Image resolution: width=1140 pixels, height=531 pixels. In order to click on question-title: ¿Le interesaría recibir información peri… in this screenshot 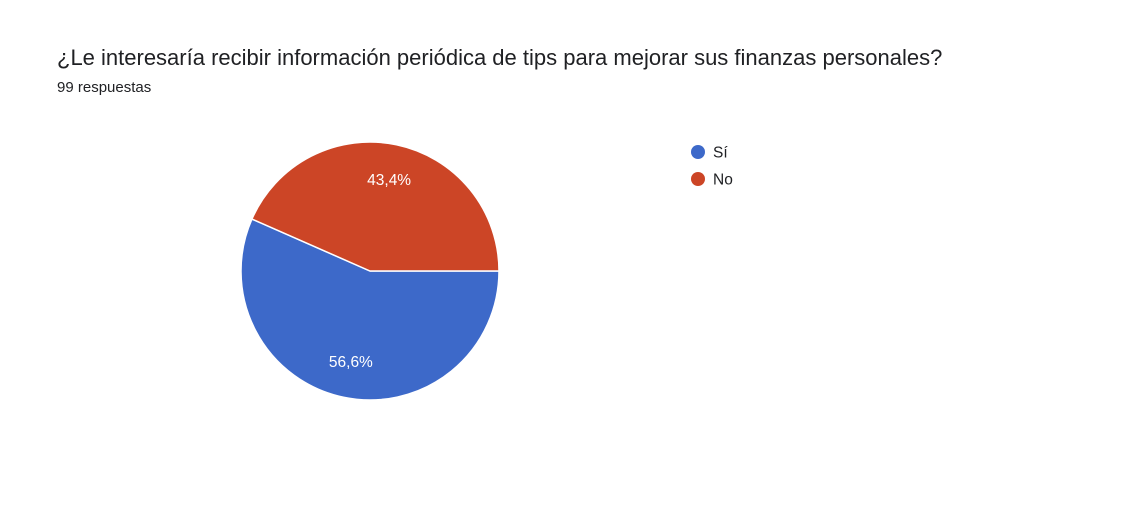, I will do `click(500, 57)`.